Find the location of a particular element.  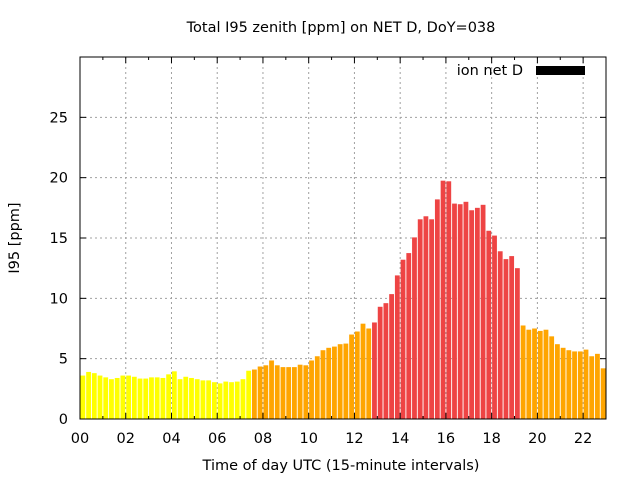

y-tick-label: 5 is located at coordinates (63, 360).